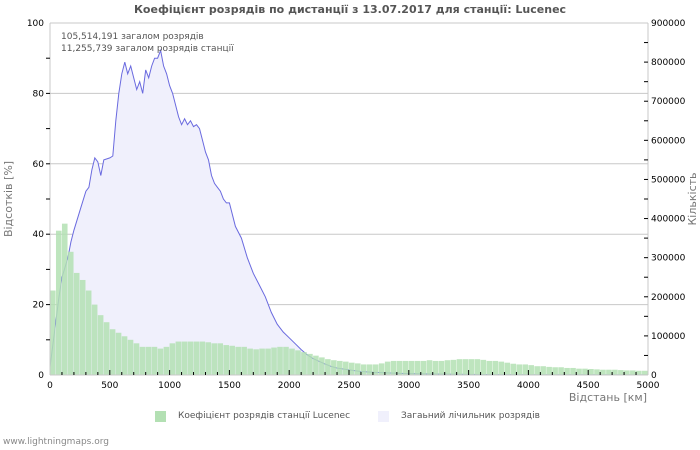 Image resolution: width=700 pixels, height=450 pixels. Describe the element at coordinates (668, 220) in the screenshot. I see `y-right-tick-label: 400000` at that location.